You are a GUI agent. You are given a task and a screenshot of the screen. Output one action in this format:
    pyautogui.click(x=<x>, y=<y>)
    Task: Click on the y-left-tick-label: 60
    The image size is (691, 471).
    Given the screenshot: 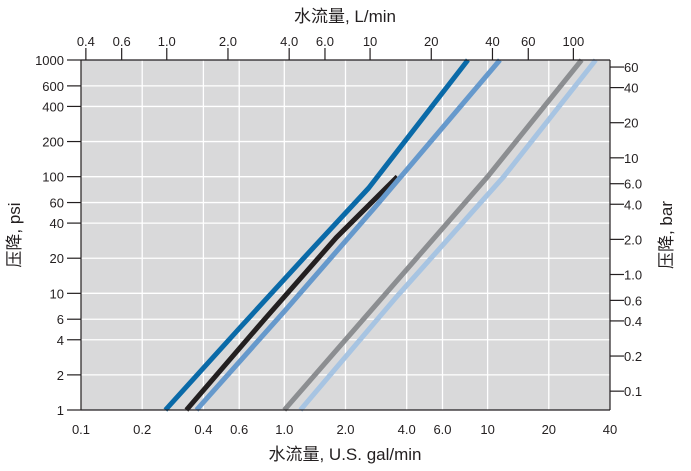 What is the action you would take?
    pyautogui.click(x=57, y=203)
    